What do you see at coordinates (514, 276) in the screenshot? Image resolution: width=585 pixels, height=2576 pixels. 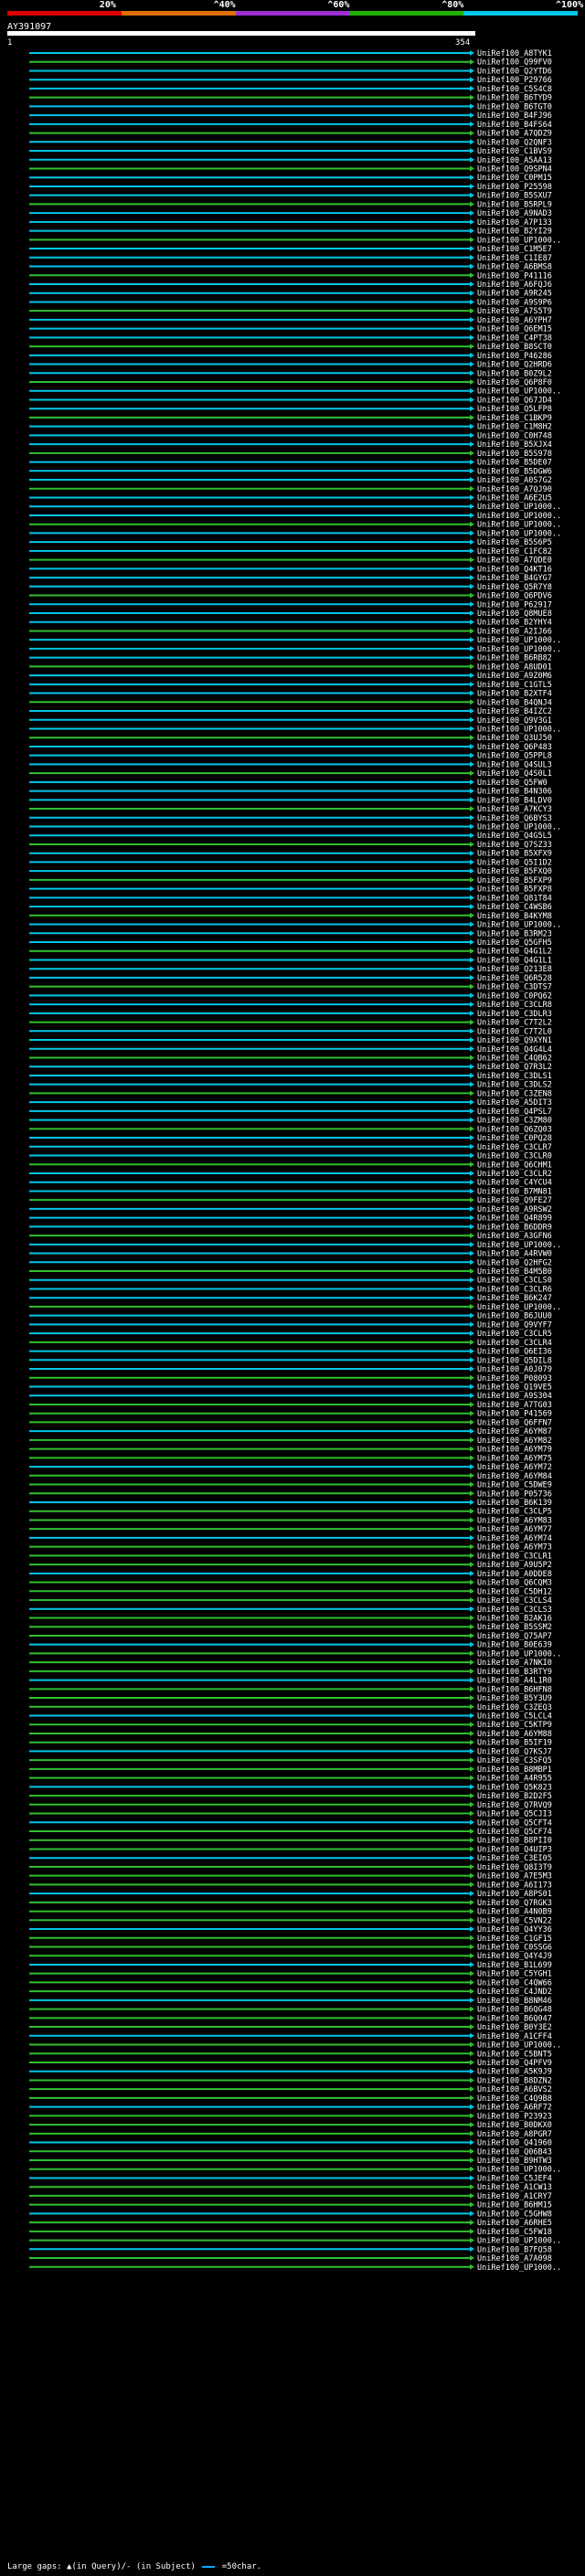 I see `hit-label: UniRef100_P41116` at bounding box center [514, 276].